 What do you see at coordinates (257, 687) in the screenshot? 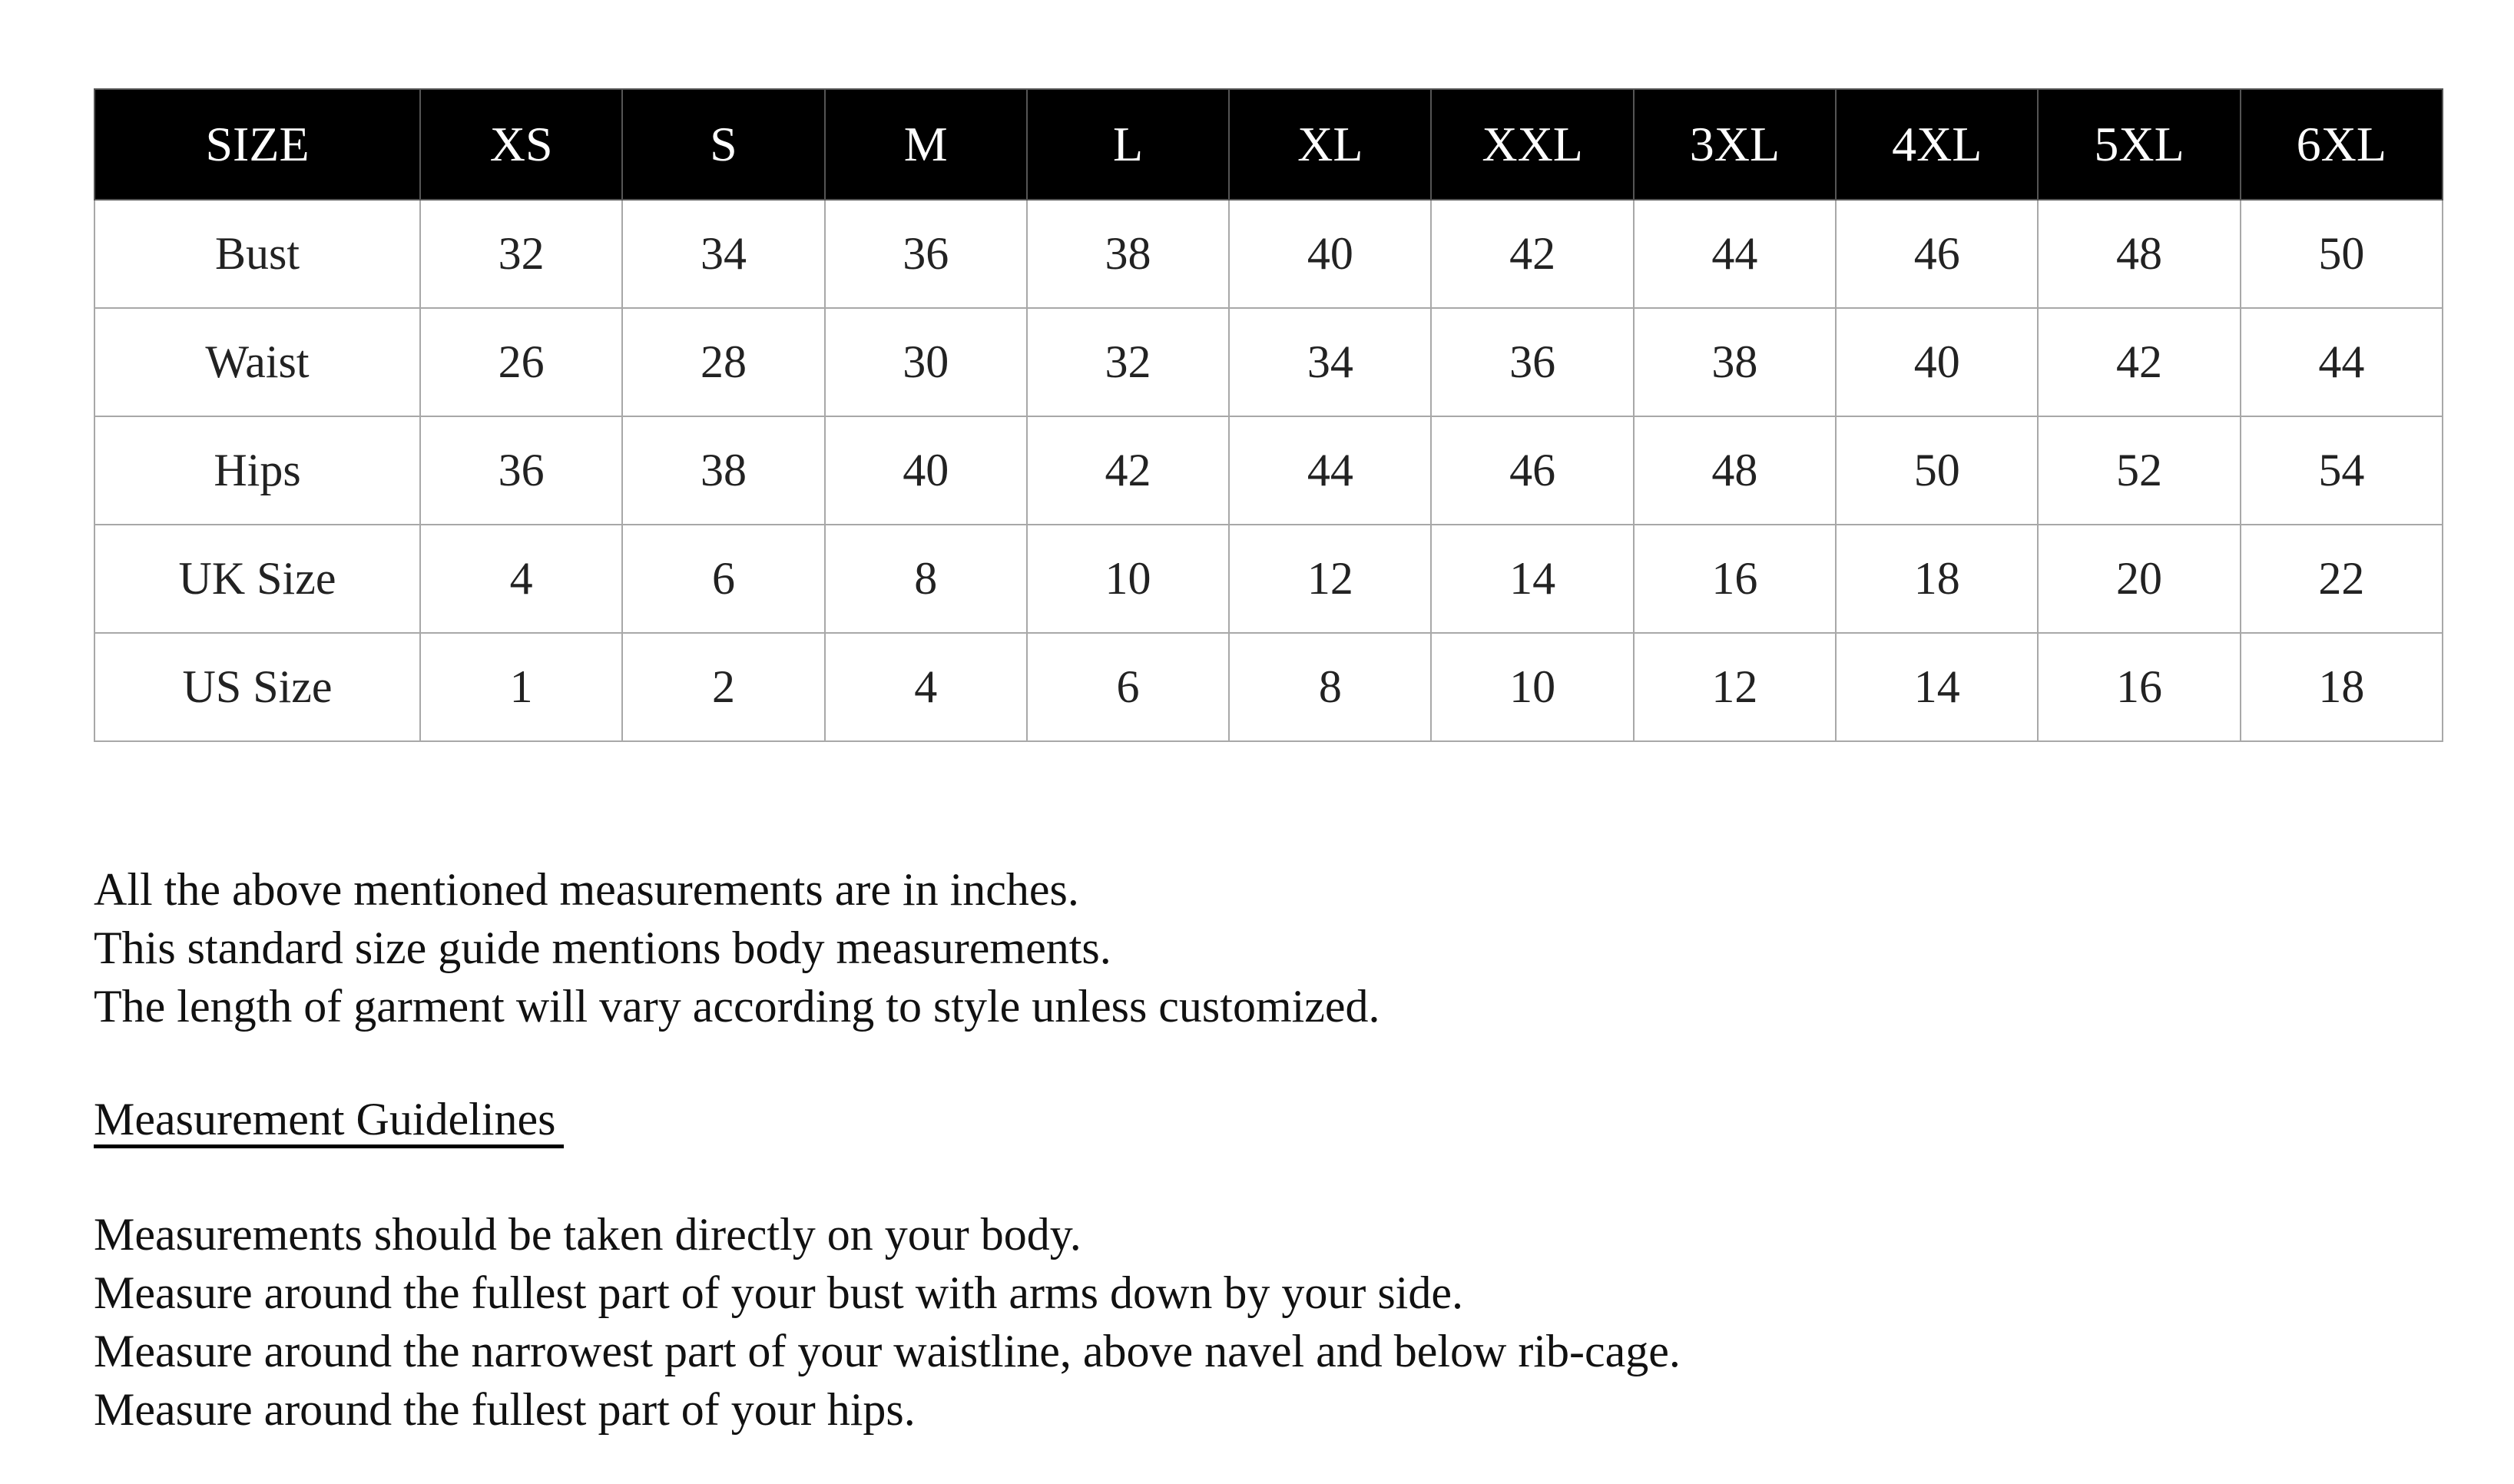
I see `row-label: US Size` at bounding box center [257, 687].